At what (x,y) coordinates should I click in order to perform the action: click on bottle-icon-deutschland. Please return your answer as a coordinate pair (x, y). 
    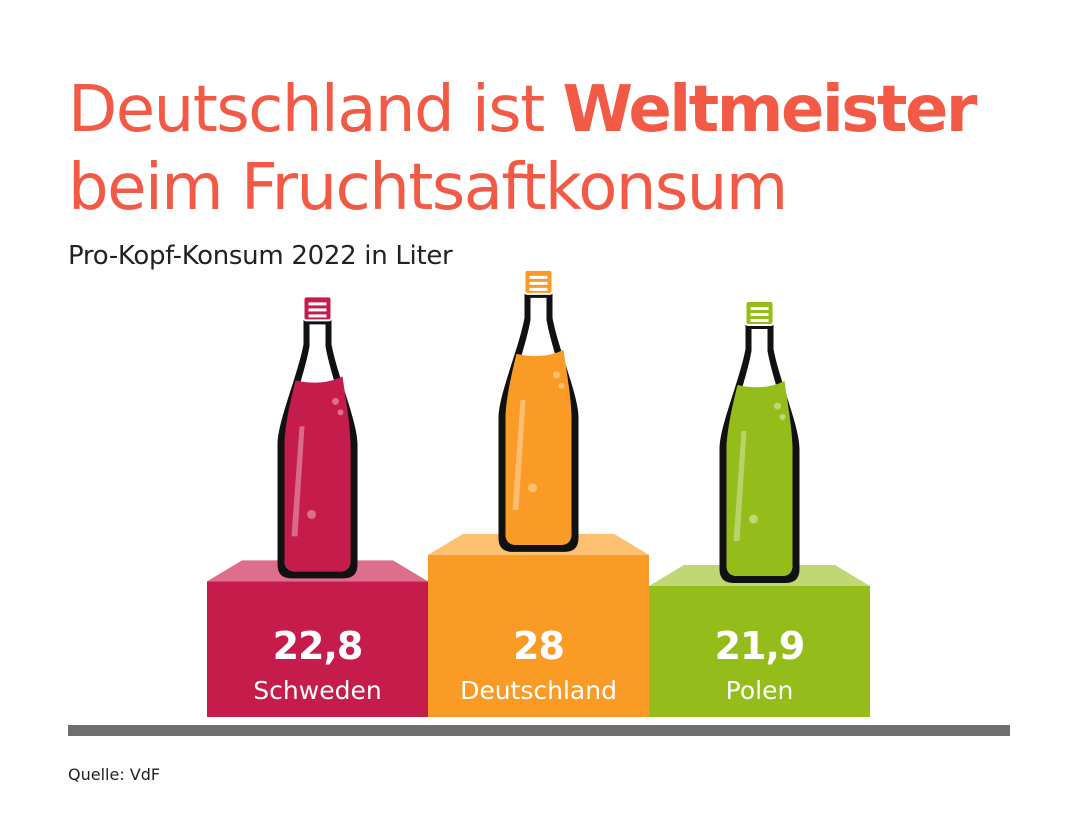
    Looking at the image, I should click on (538, 410).